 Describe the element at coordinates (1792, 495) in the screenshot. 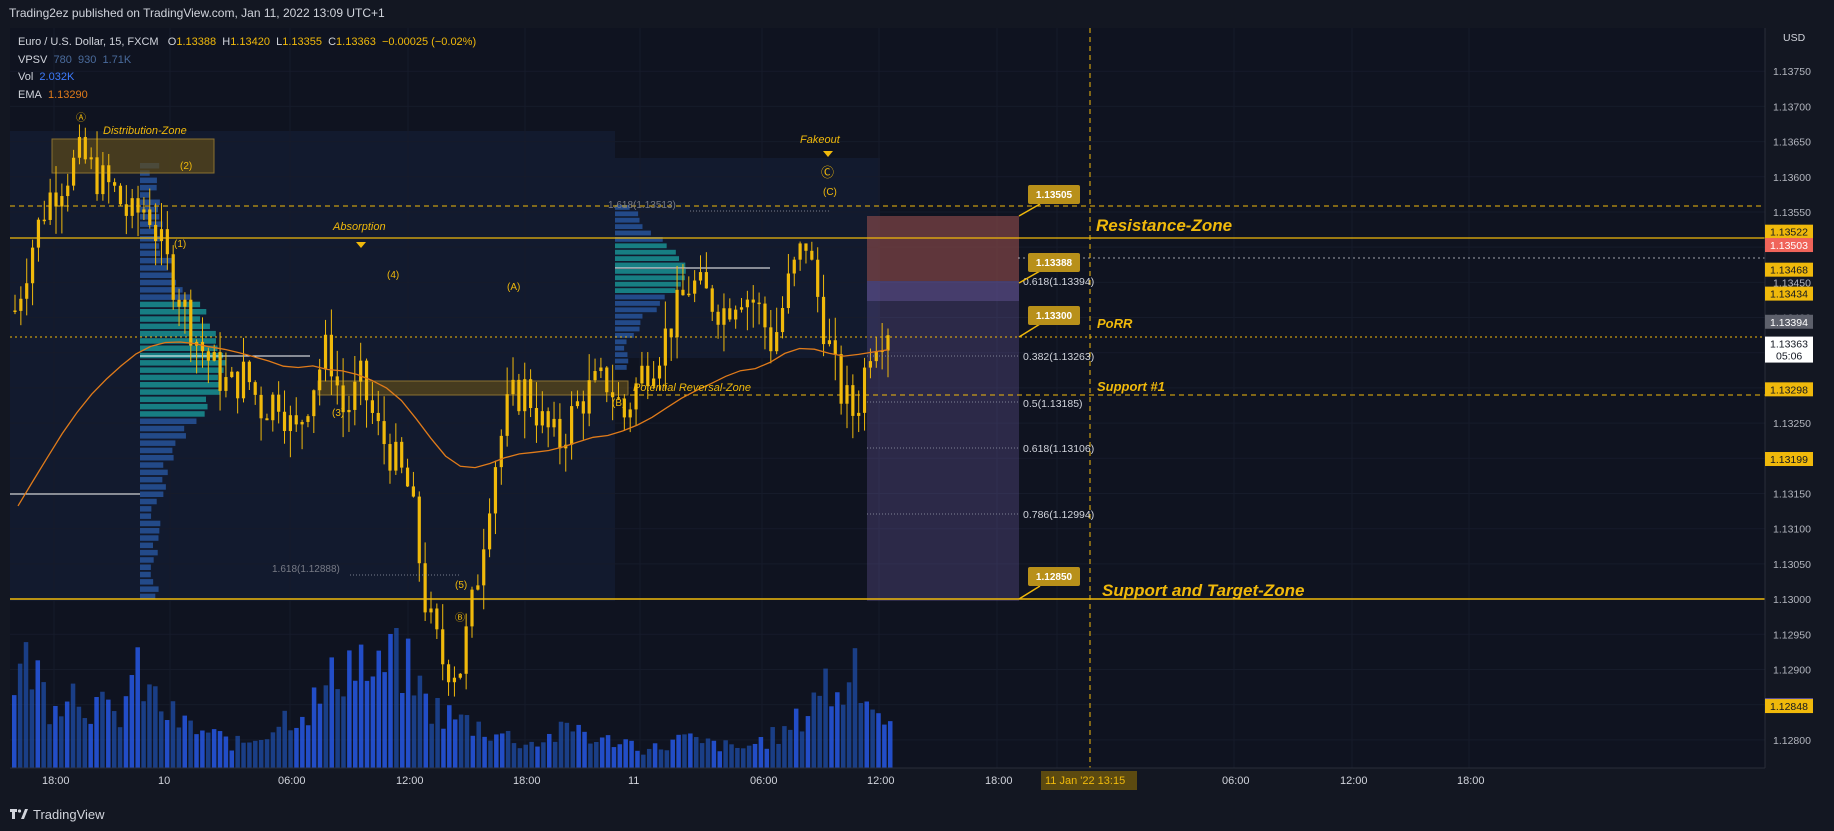

I see `y-tick-label: 1.13150` at that location.